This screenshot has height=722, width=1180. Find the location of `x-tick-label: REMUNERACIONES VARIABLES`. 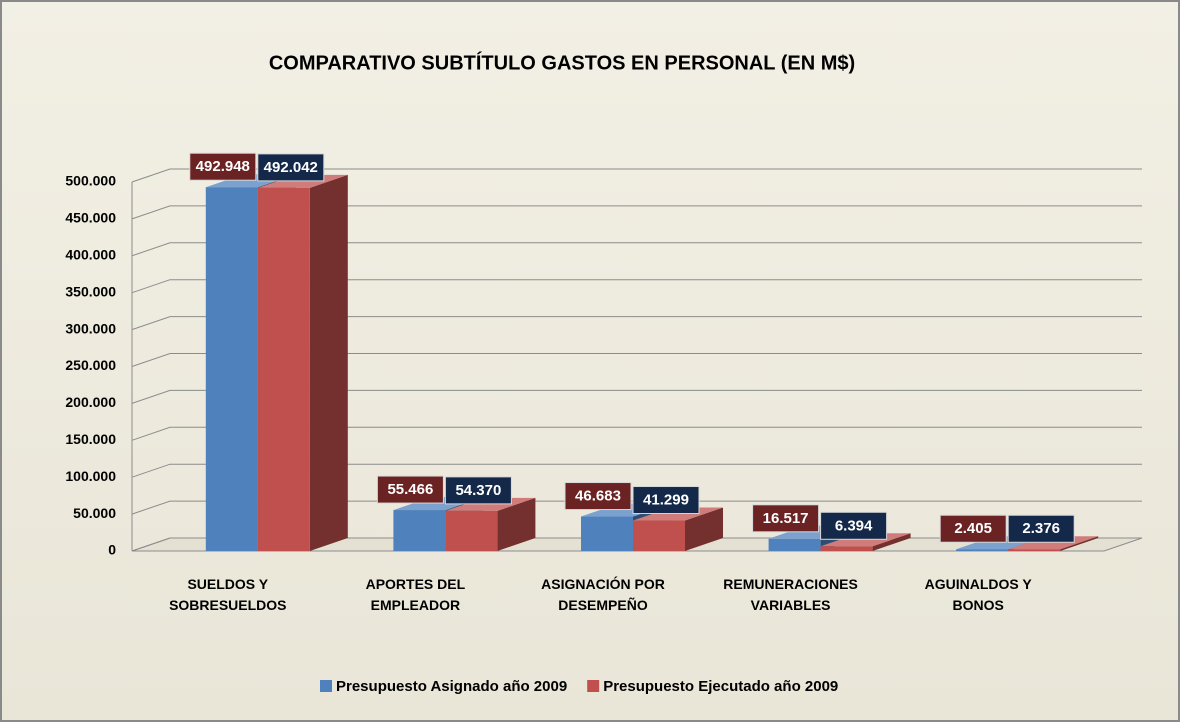

x-tick-label: REMUNERACIONES VARIABLES is located at coordinates (790, 594).